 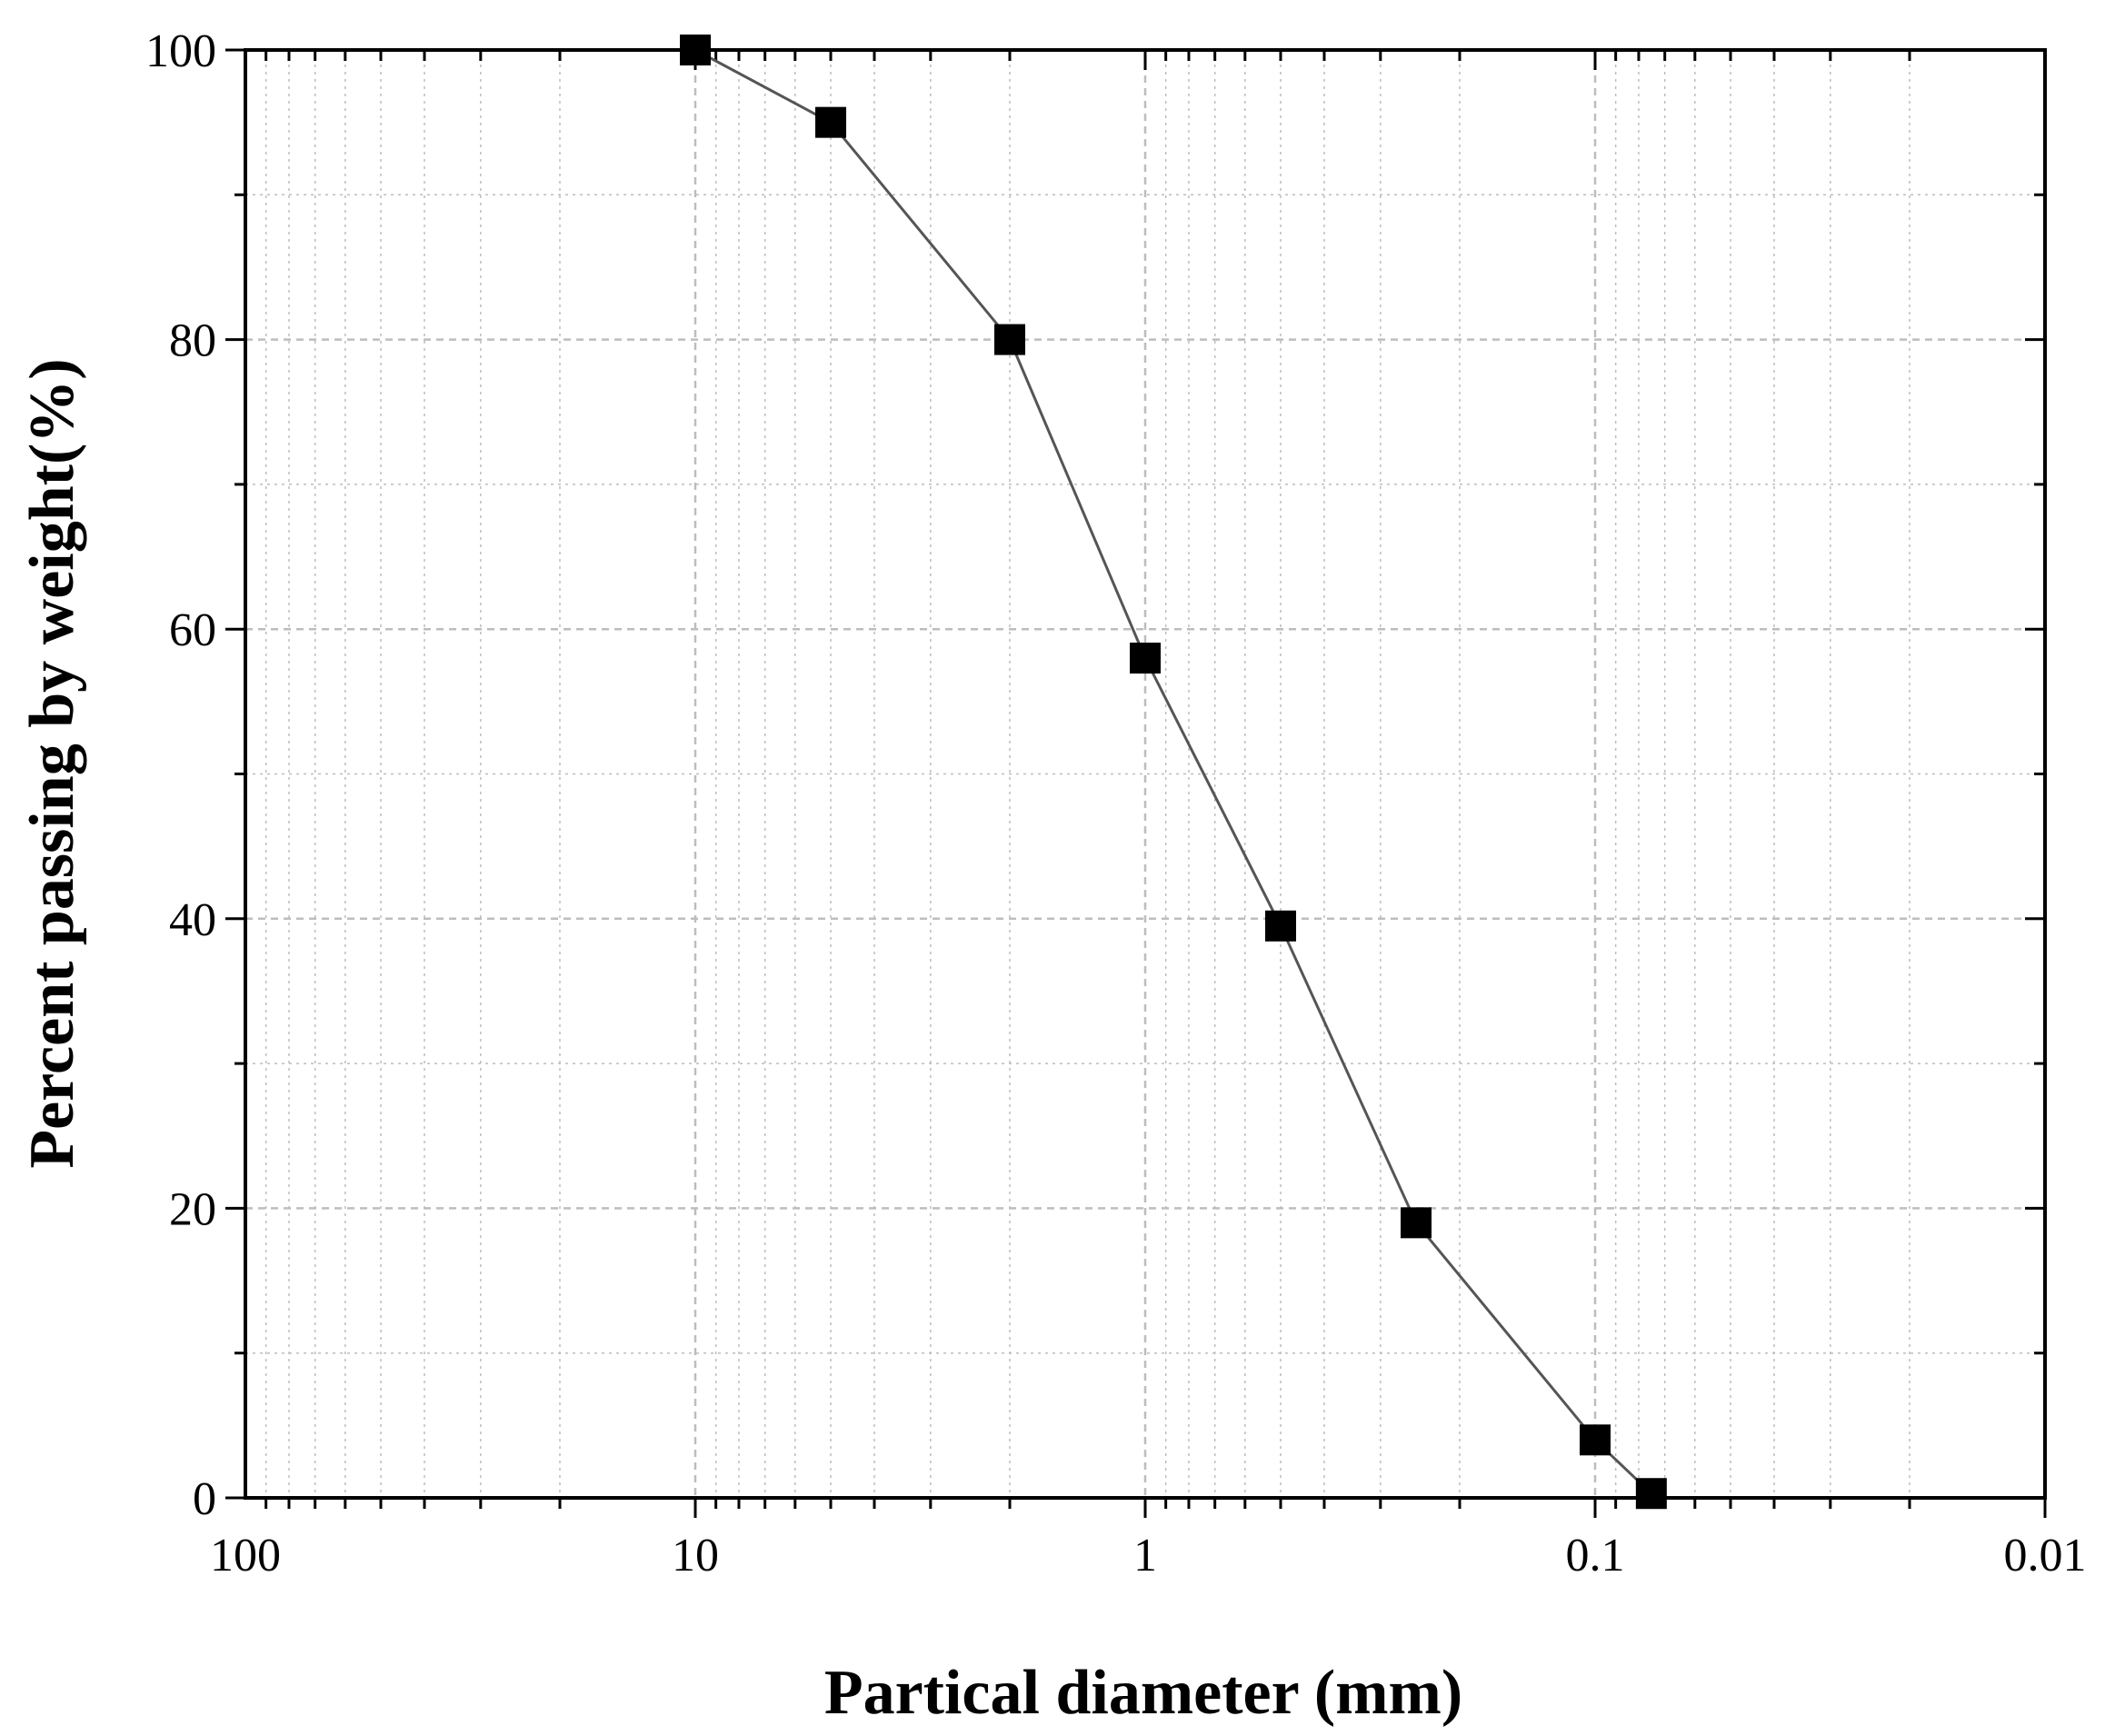 I want to click on y-tick-label: 0, so click(x=205, y=1499).